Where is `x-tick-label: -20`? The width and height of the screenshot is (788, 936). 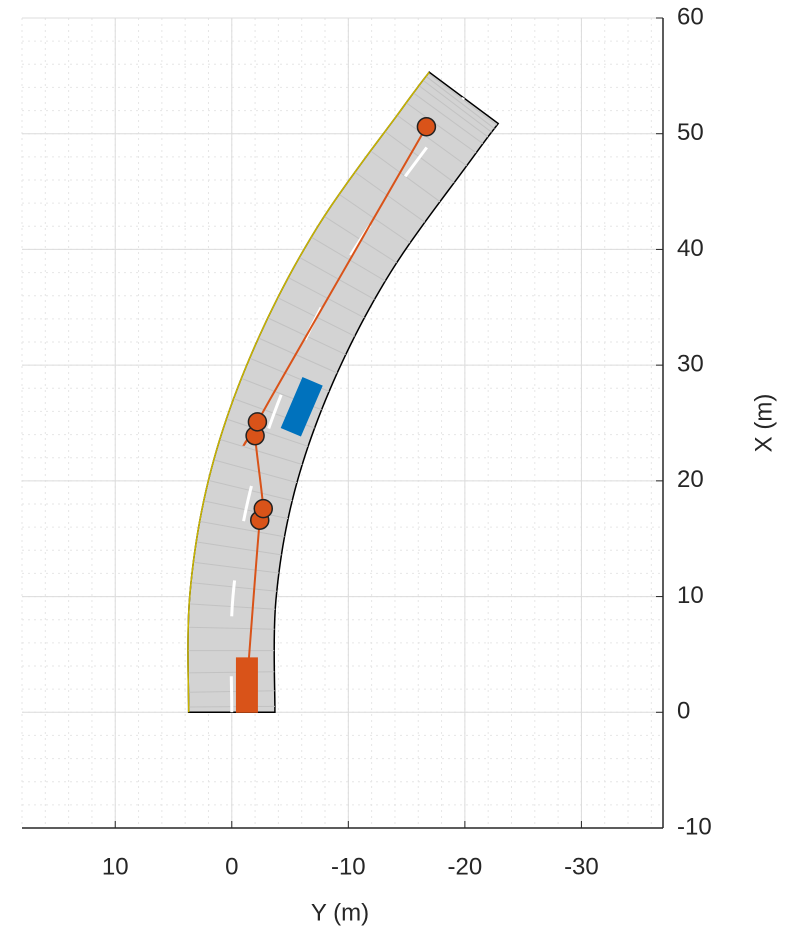
x-tick-label: -20 is located at coordinates (465, 866).